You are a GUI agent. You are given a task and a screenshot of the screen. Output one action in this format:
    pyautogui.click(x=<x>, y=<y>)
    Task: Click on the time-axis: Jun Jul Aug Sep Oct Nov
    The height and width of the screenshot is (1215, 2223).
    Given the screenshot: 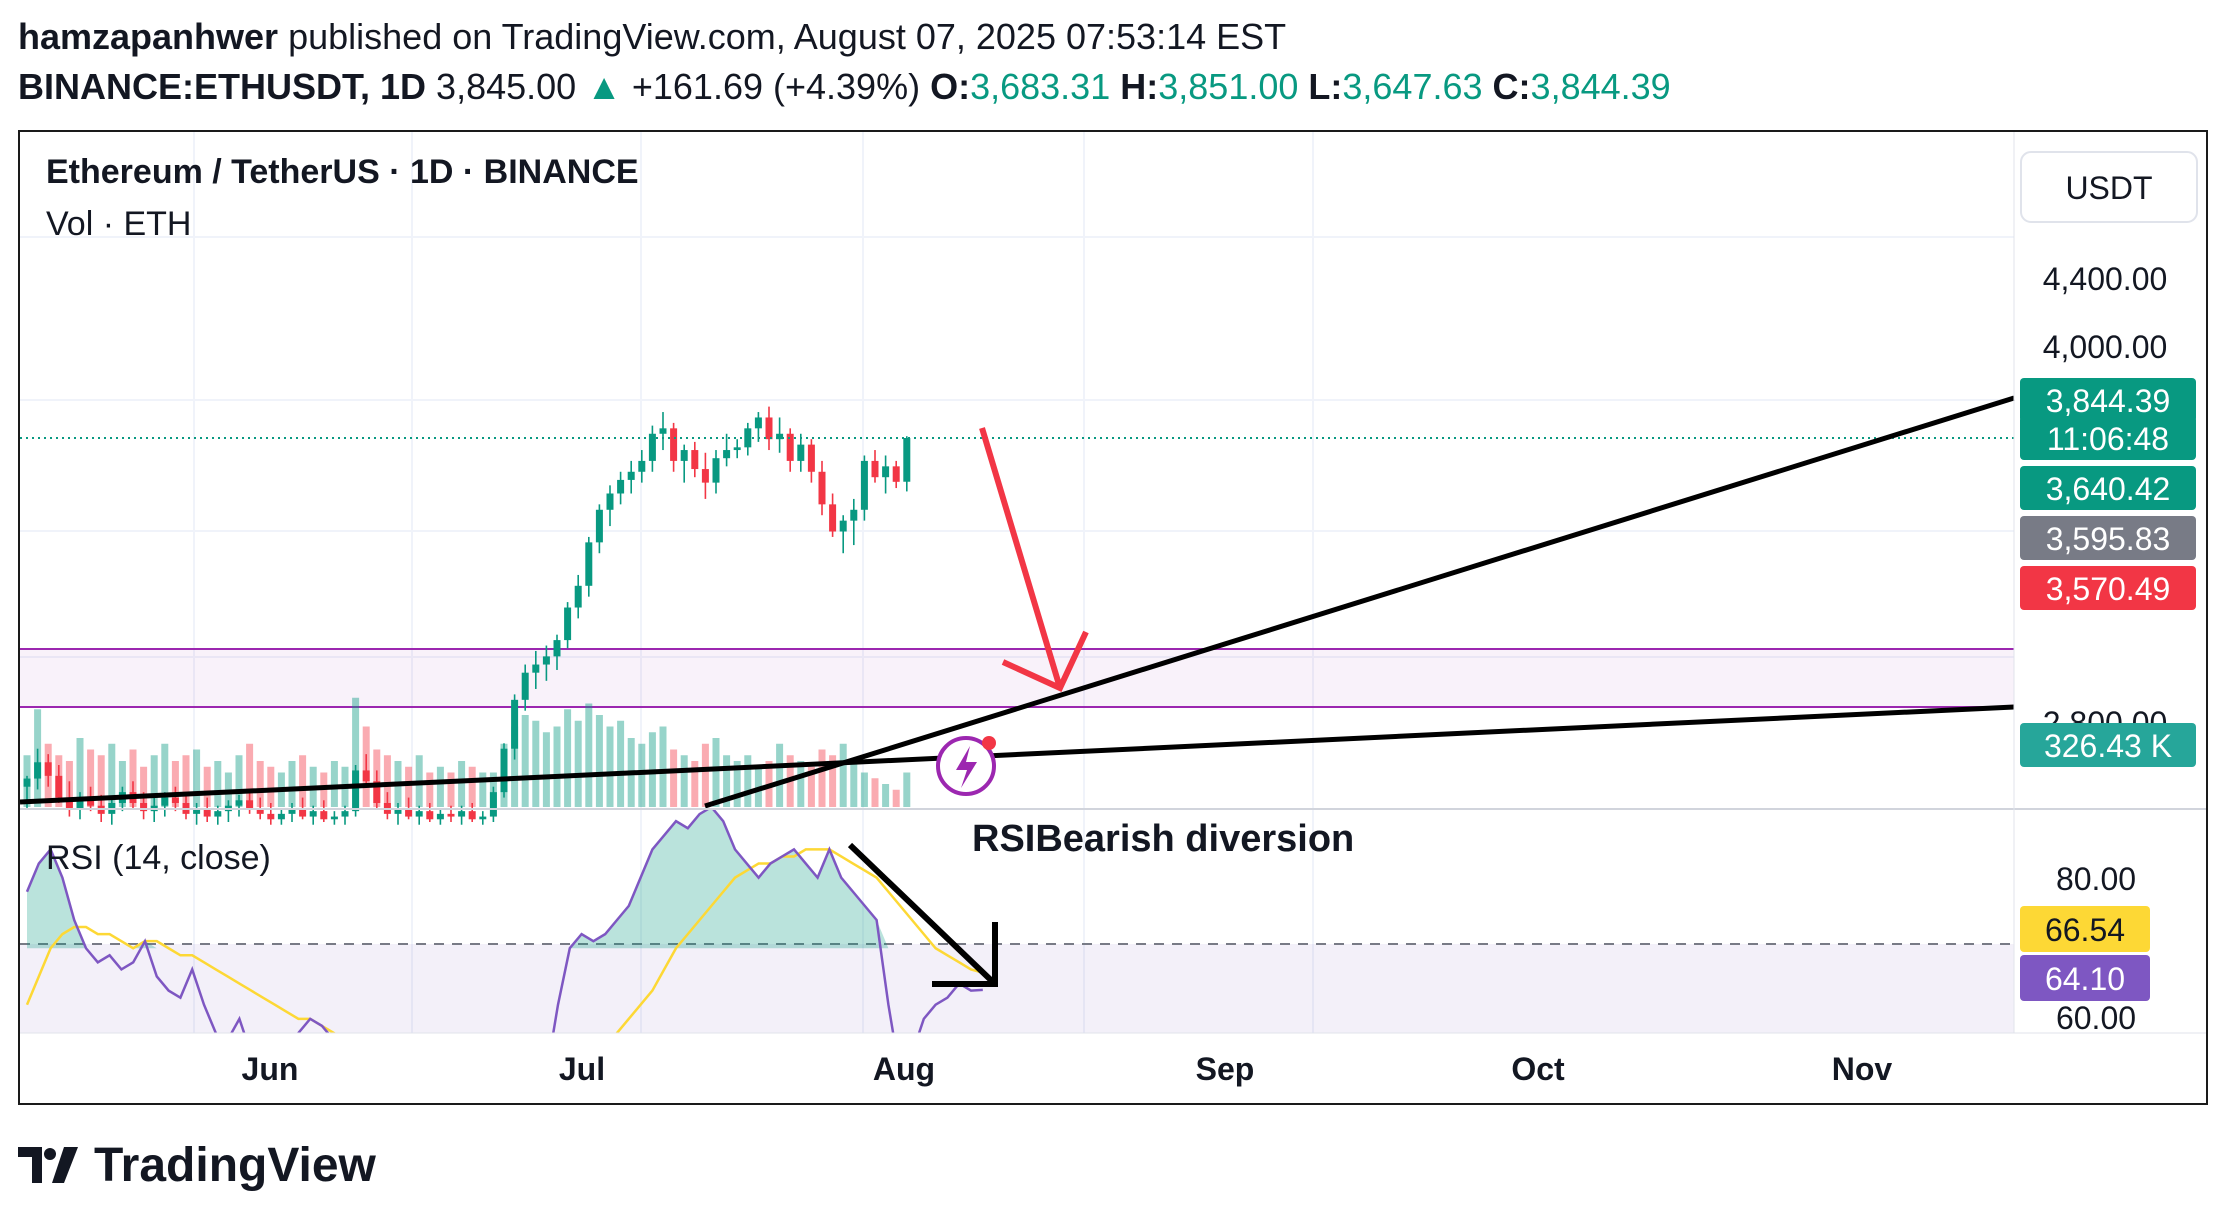 What is the action you would take?
    pyautogui.click(x=1067, y=1069)
    